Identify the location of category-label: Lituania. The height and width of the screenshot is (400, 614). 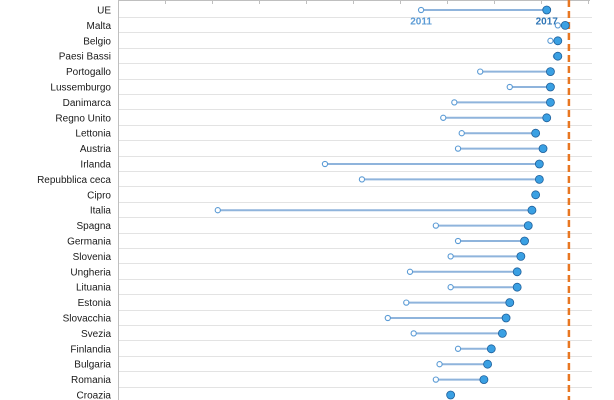
(93, 288).